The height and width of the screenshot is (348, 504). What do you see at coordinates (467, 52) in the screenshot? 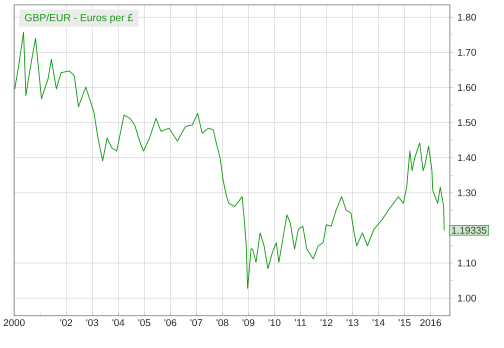
I see `y-tick-label: 1.70` at bounding box center [467, 52].